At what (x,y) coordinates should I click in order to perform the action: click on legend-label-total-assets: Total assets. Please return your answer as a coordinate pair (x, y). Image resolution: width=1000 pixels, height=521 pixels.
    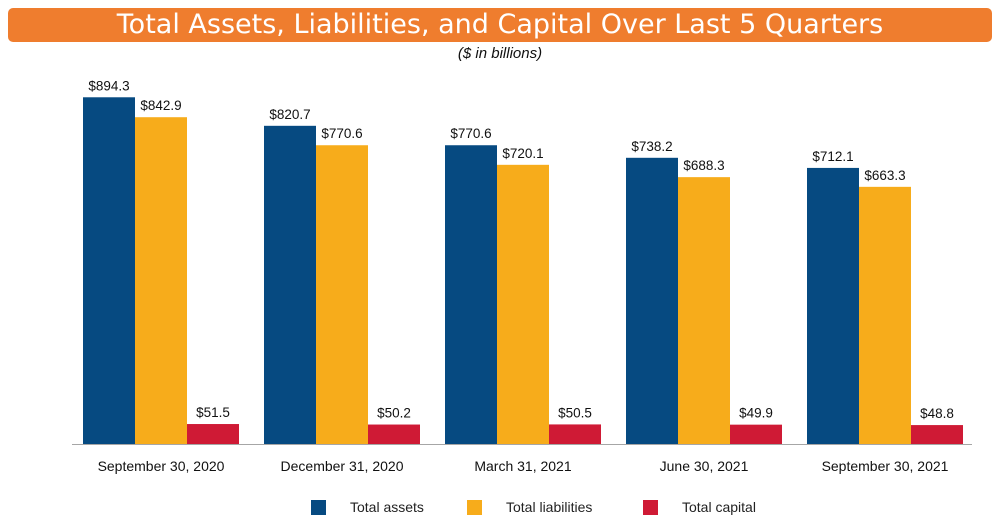
    Looking at the image, I should click on (387, 507).